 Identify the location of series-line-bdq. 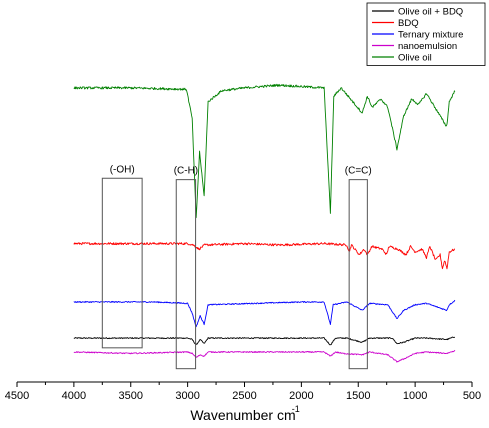
(264, 256).